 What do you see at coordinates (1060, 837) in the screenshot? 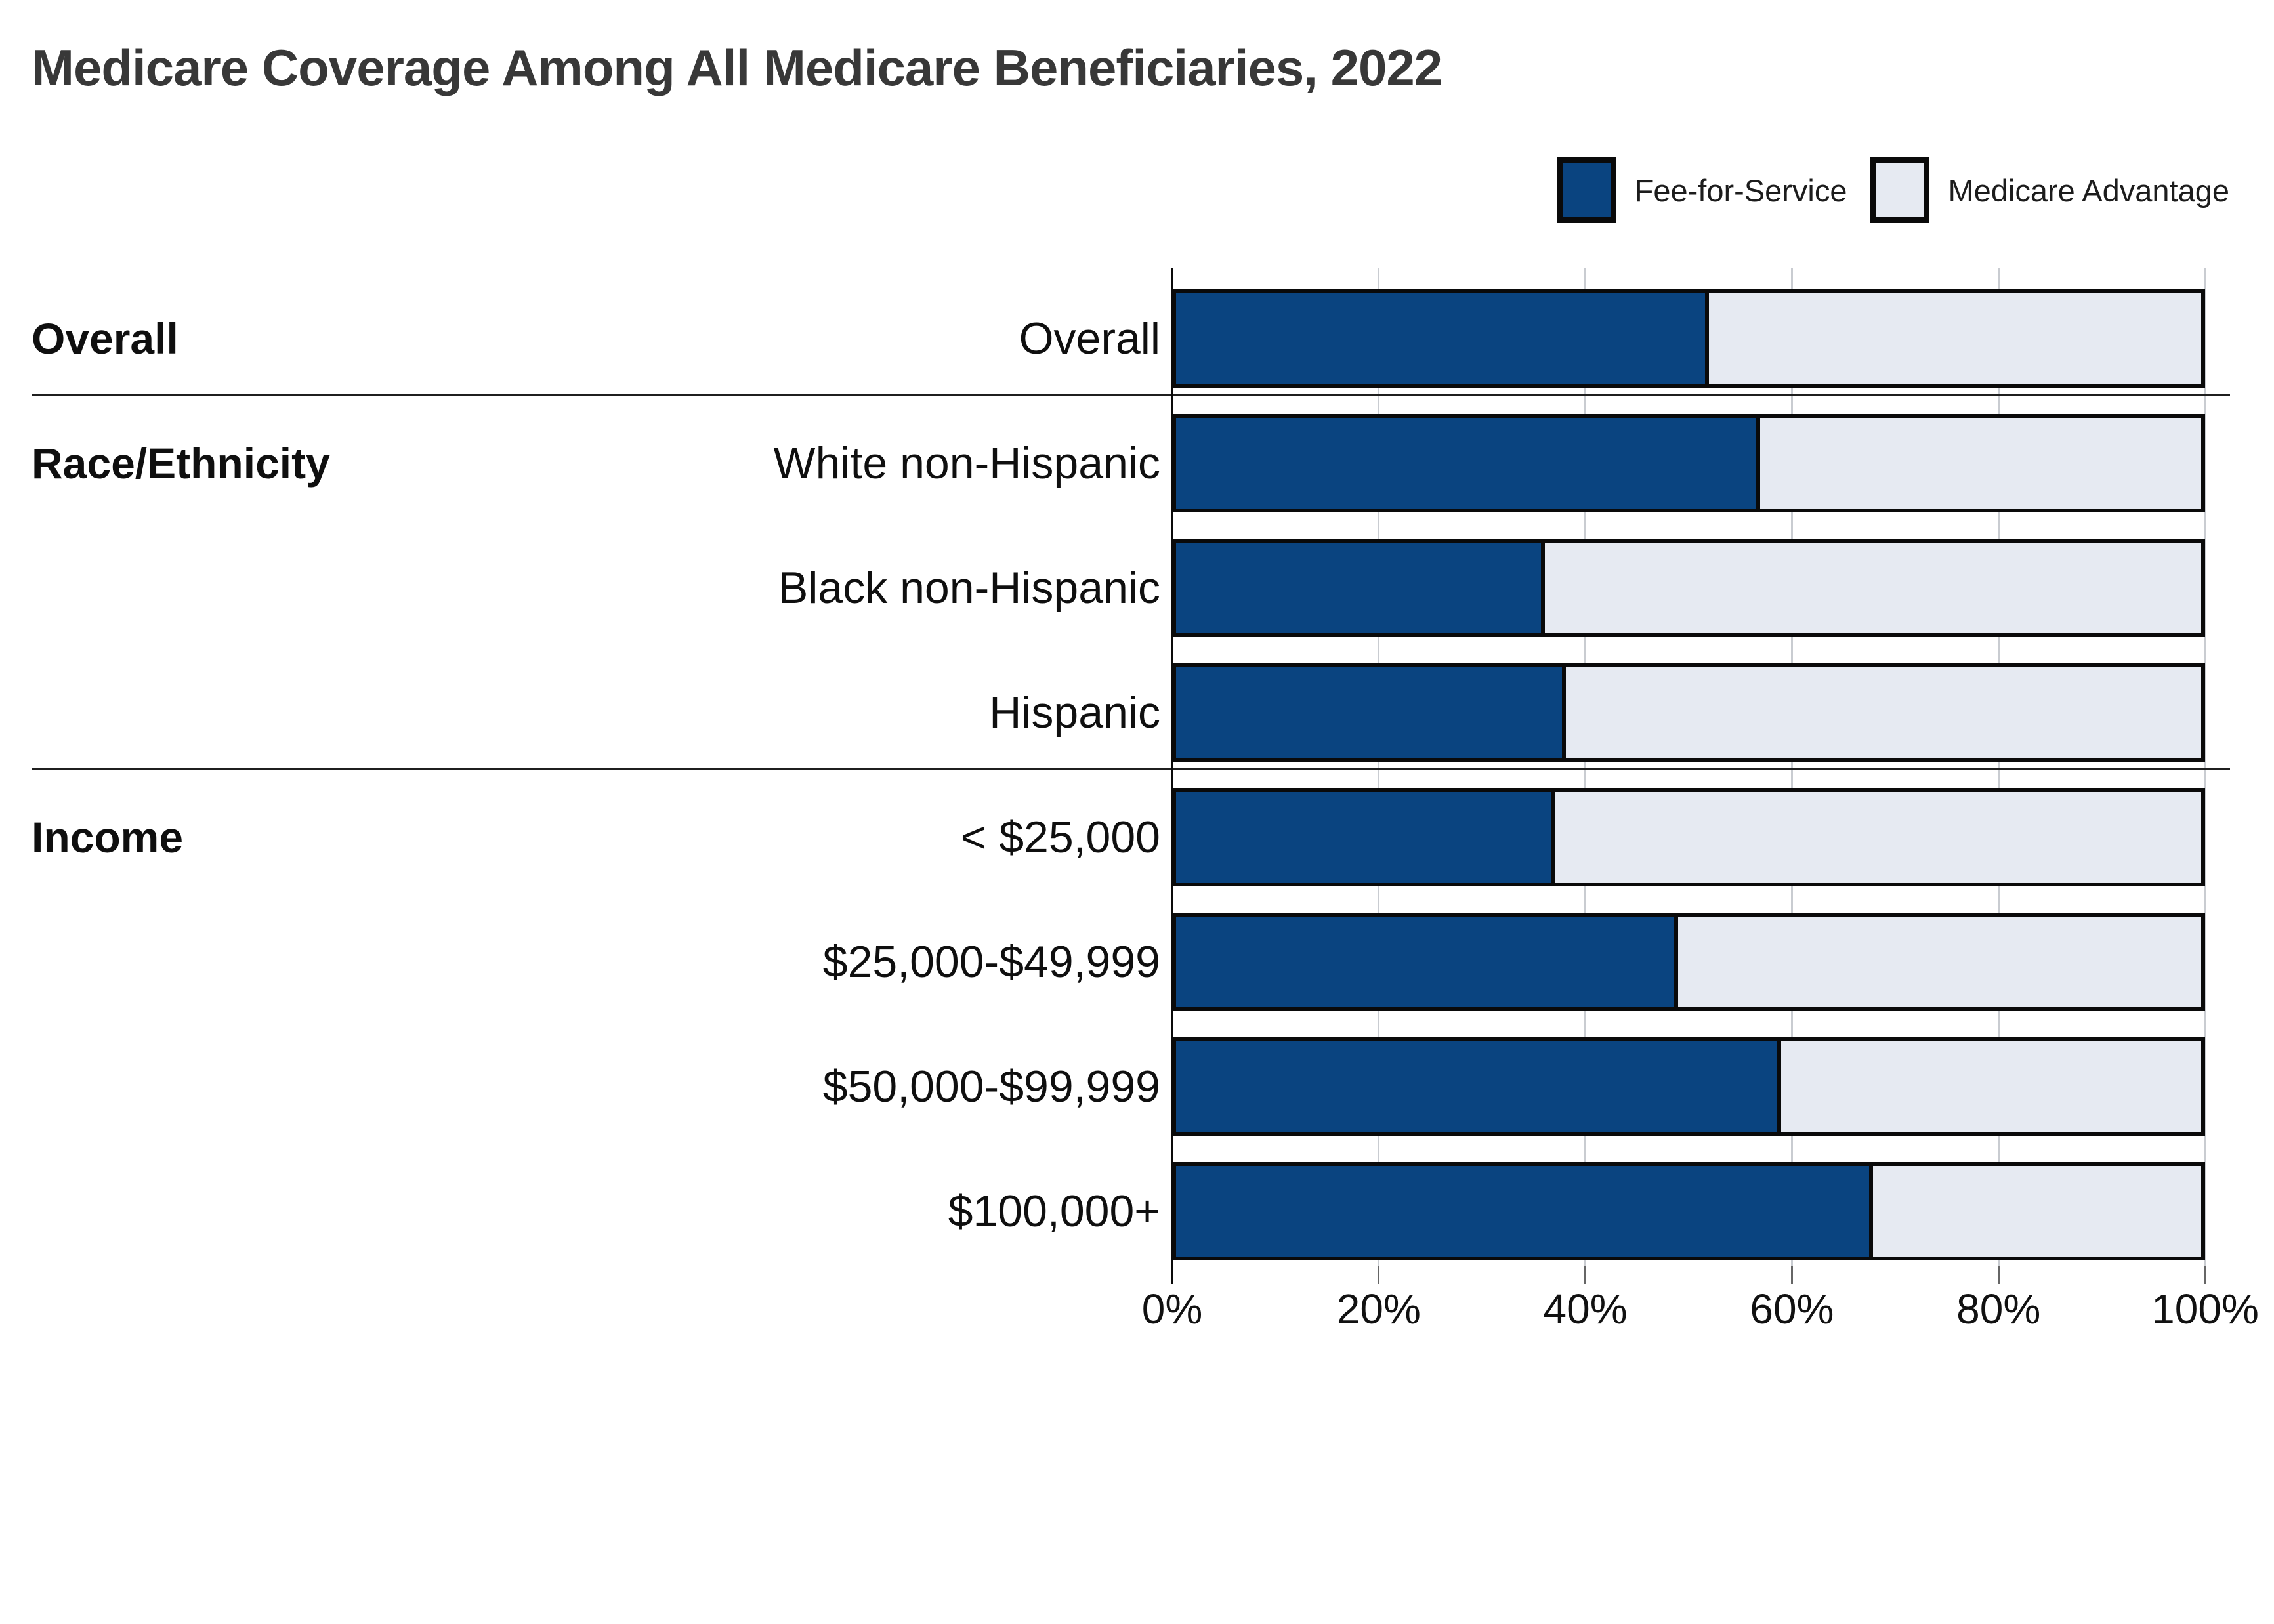
I see `row-label: < $25,000` at bounding box center [1060, 837].